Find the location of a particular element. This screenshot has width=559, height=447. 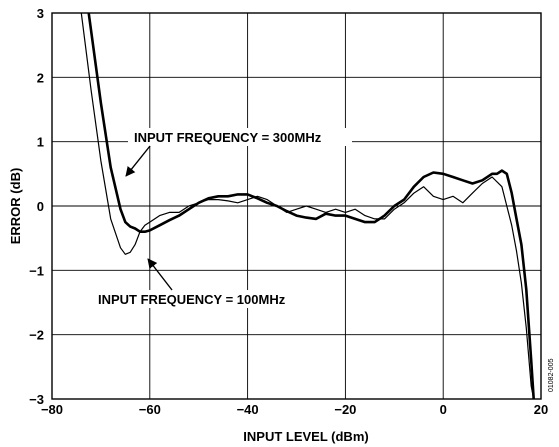

x-tick-label: 20 is located at coordinates (541, 409).